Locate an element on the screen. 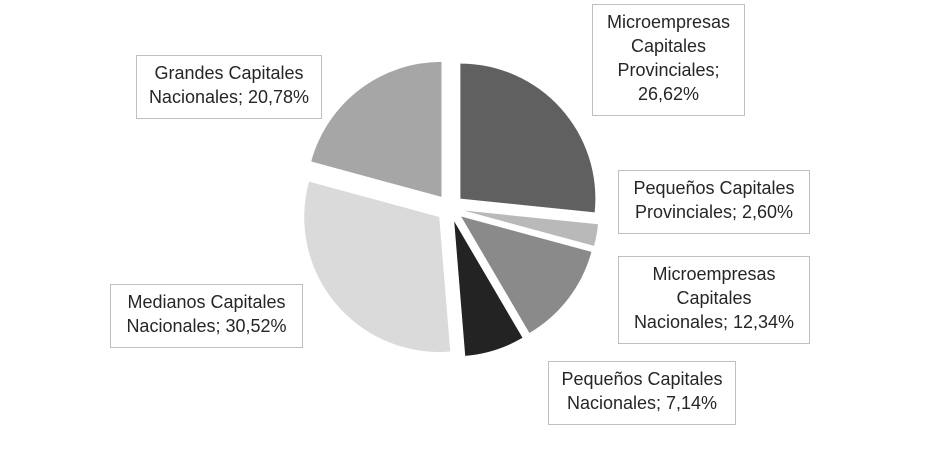 This screenshot has height=461, width=925. label-text: Pequeños Capitales Nacionales; 7,14% is located at coordinates (642, 391).